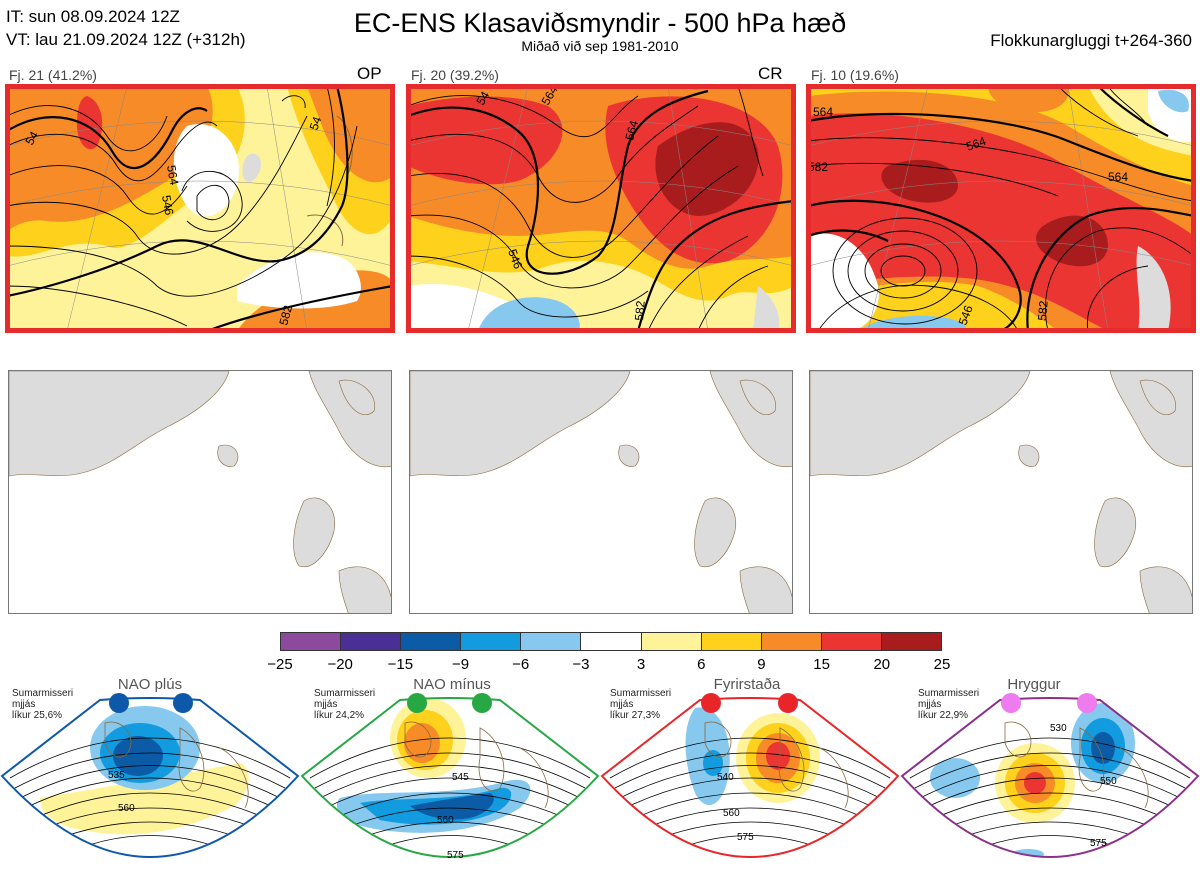  What do you see at coordinates (943, 715) in the screenshot?
I see `regime-info-line: líkur 22,9%` at bounding box center [943, 715].